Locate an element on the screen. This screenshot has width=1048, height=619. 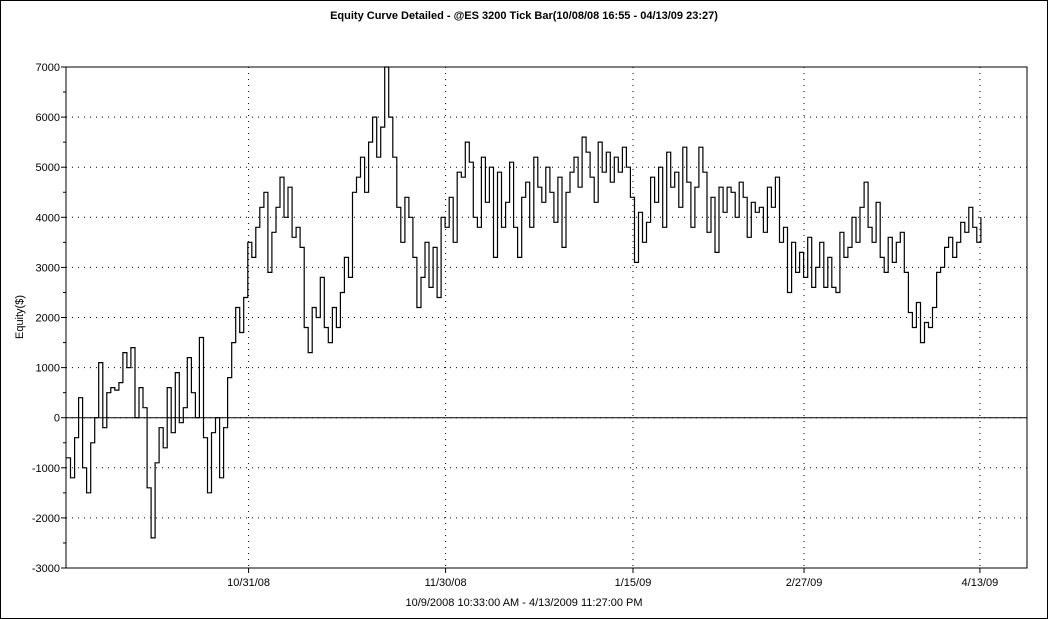
y-tick-label: -1000 is located at coordinates (46, 469).